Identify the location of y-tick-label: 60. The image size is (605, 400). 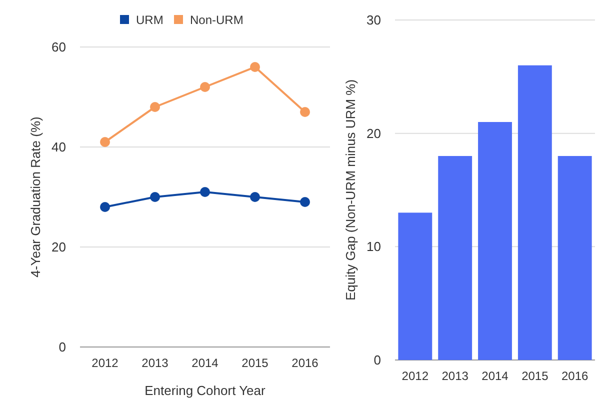
(59, 47).